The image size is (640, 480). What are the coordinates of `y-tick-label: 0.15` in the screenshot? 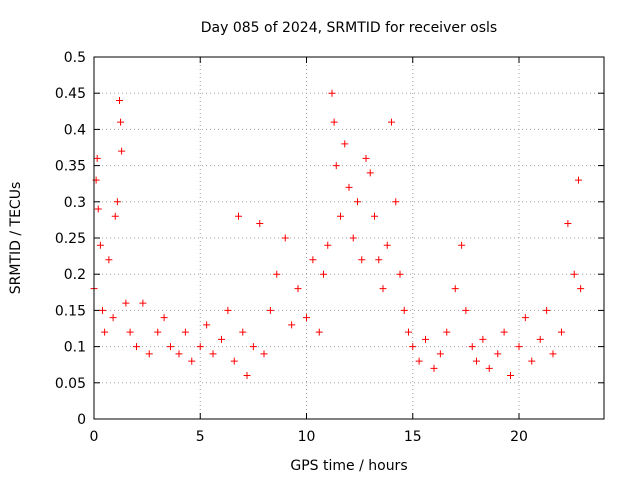 It's located at (70, 311).